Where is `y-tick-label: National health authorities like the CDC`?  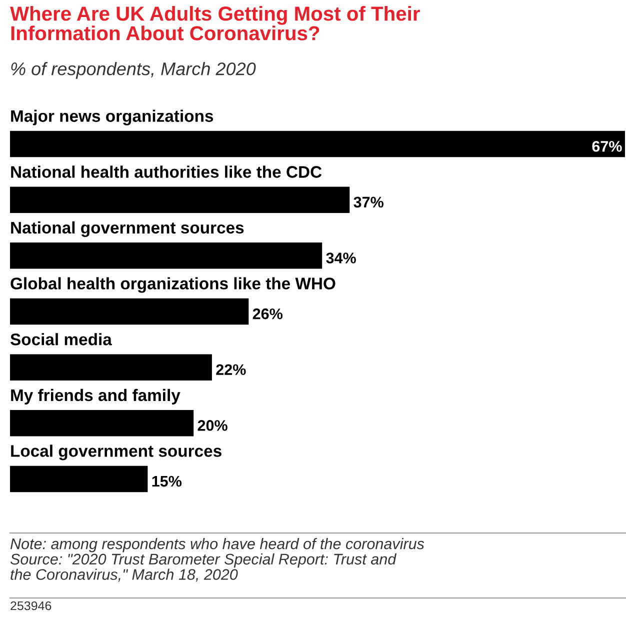 y-tick-label: National health authorities like the CDC is located at coordinates (166, 172).